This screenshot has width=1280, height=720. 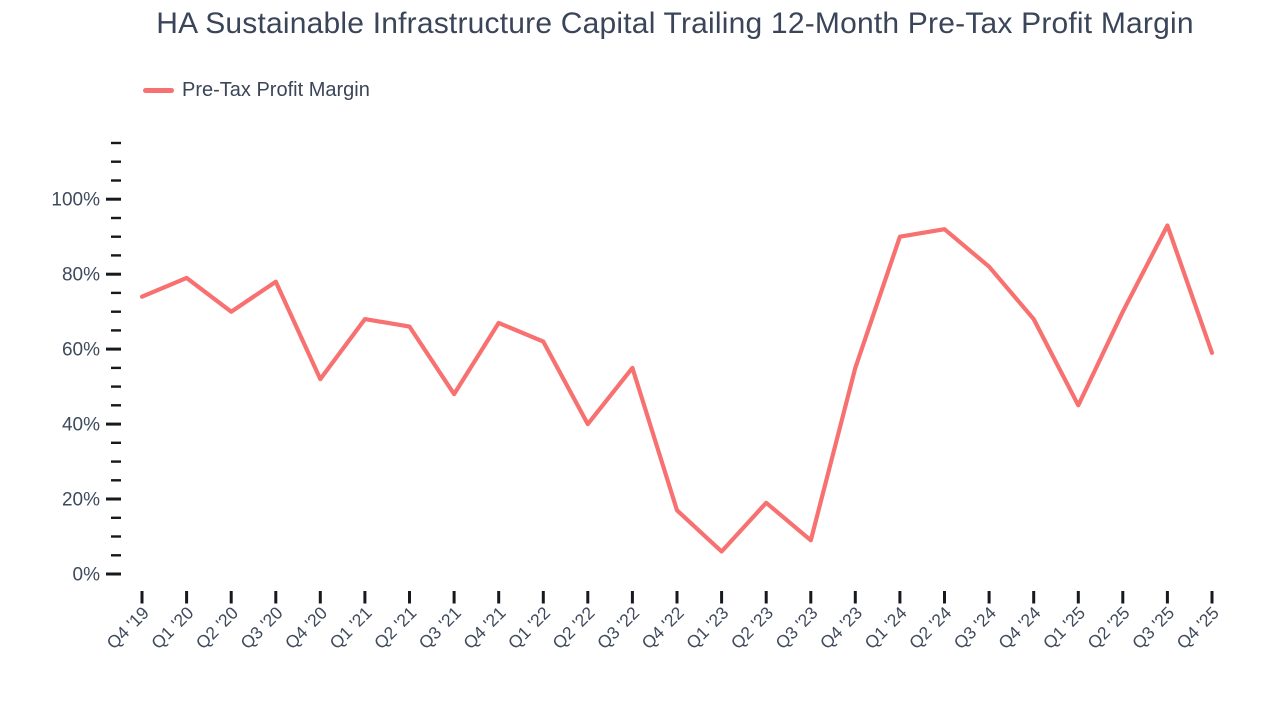 I want to click on legend-item-pre-tax-profit-margin: Pre-Tax Profit Margin, so click(x=256, y=90).